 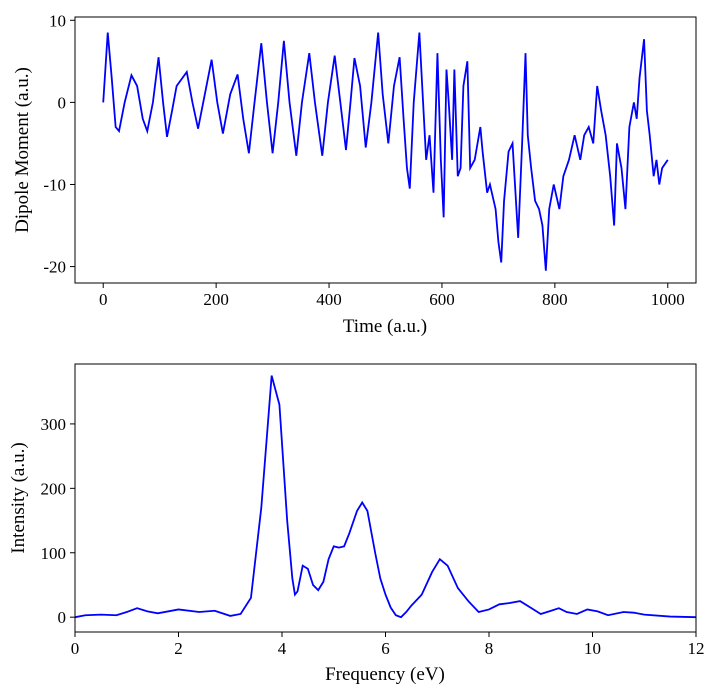 What do you see at coordinates (592, 648) in the screenshot?
I see `x-tick-label: 10` at bounding box center [592, 648].